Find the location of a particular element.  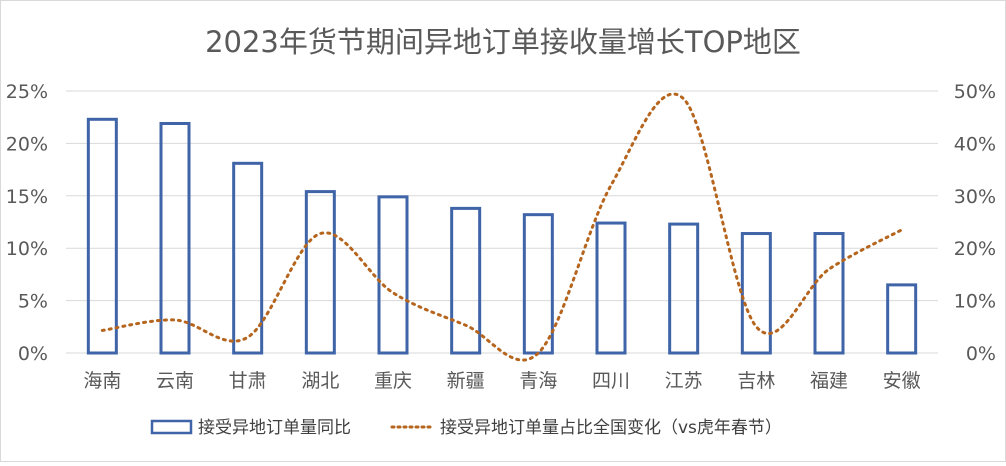

left-tick-label: 0% is located at coordinates (33, 354).